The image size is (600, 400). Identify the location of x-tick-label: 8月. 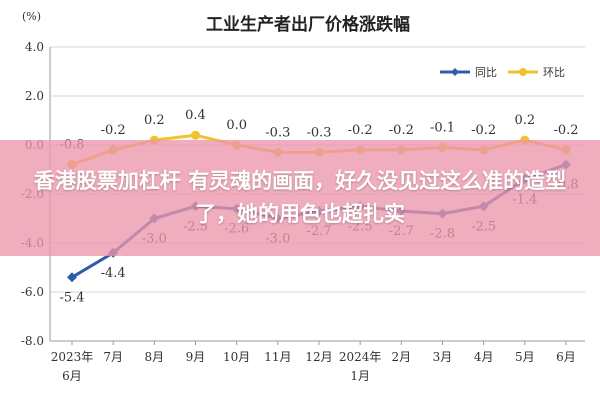
(155, 357).